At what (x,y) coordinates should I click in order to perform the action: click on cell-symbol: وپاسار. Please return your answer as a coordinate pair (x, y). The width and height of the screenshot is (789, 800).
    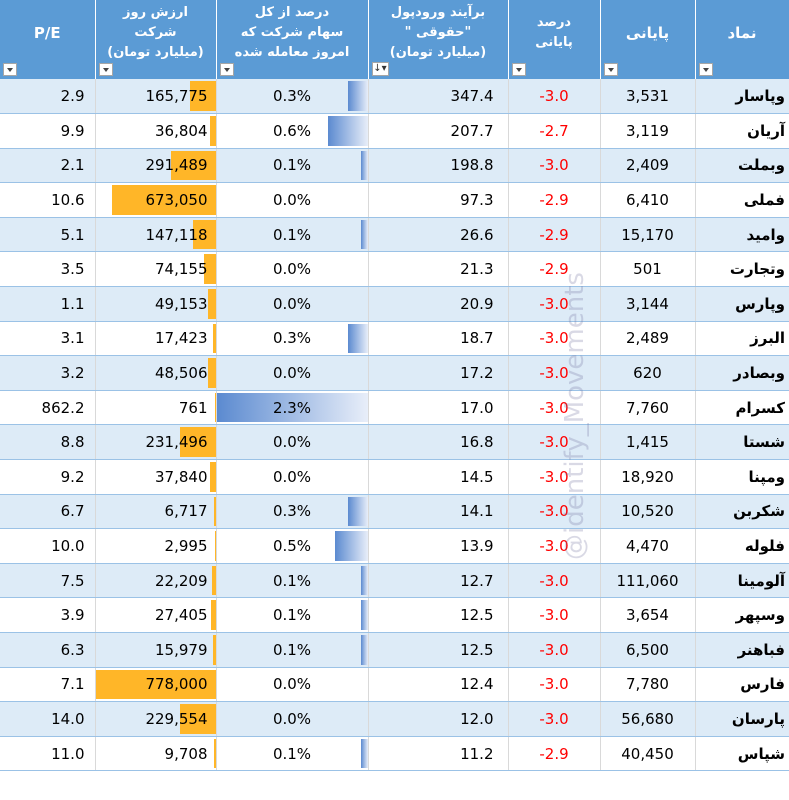
    Looking at the image, I should click on (741, 97).